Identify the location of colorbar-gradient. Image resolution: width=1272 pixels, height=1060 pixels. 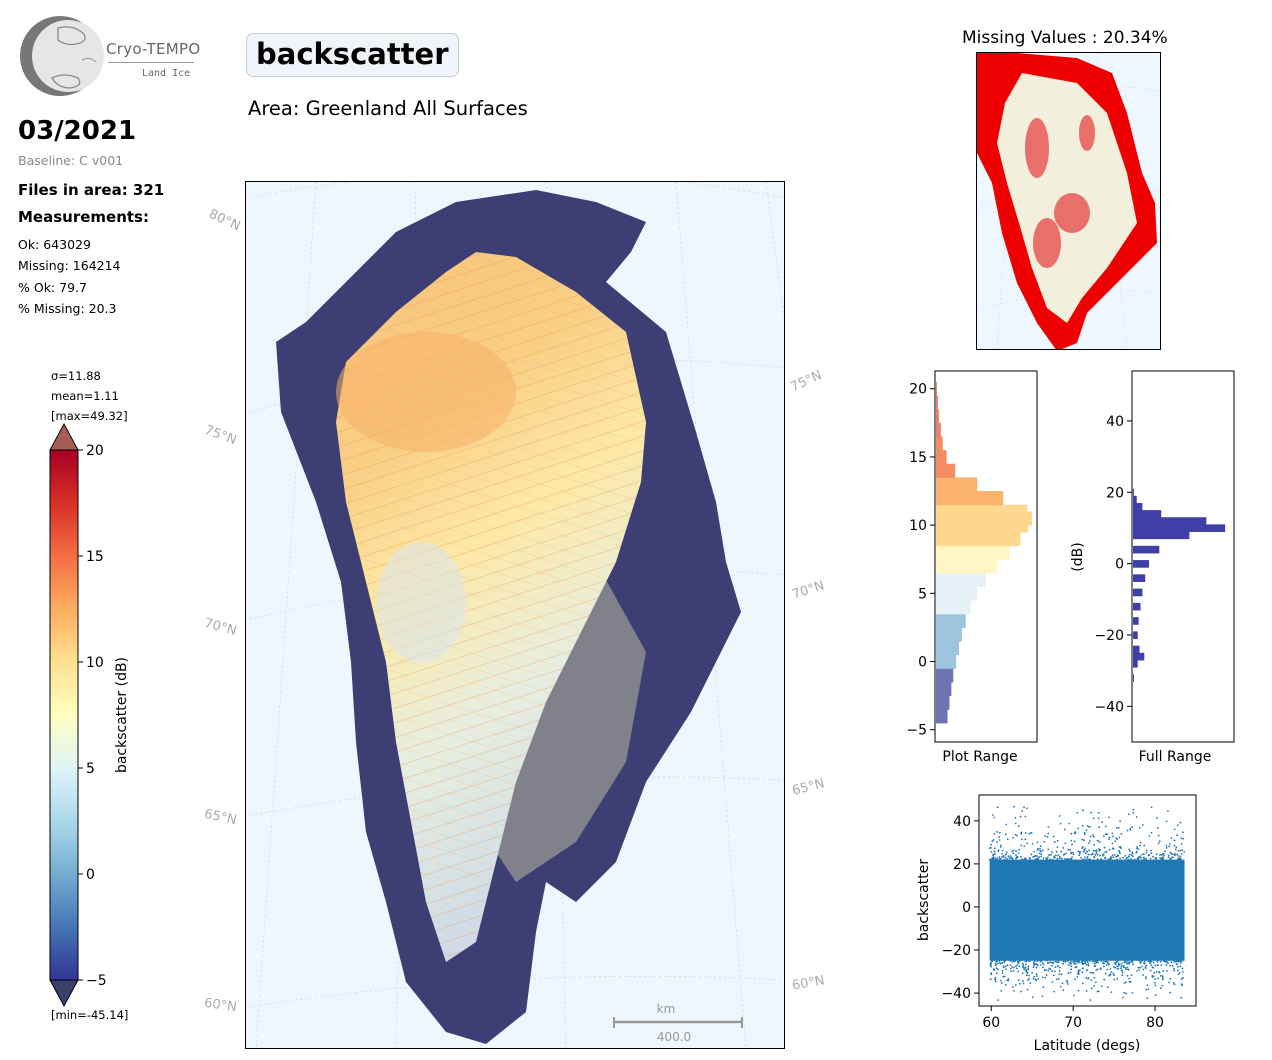
(64, 715).